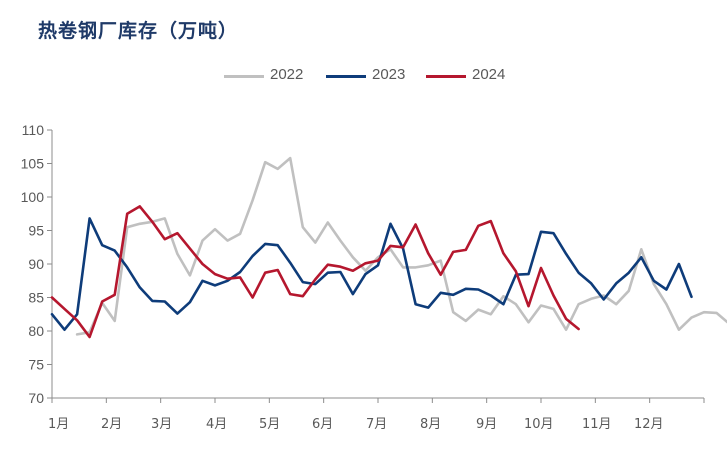  I want to click on x-tick-label: 10月, so click(539, 424).